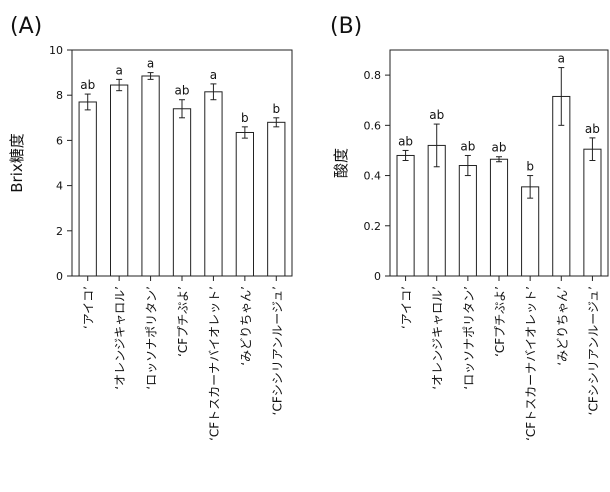  Describe the element at coordinates (373, 176) in the screenshot. I see `y-tick-label: 0.4` at that location.